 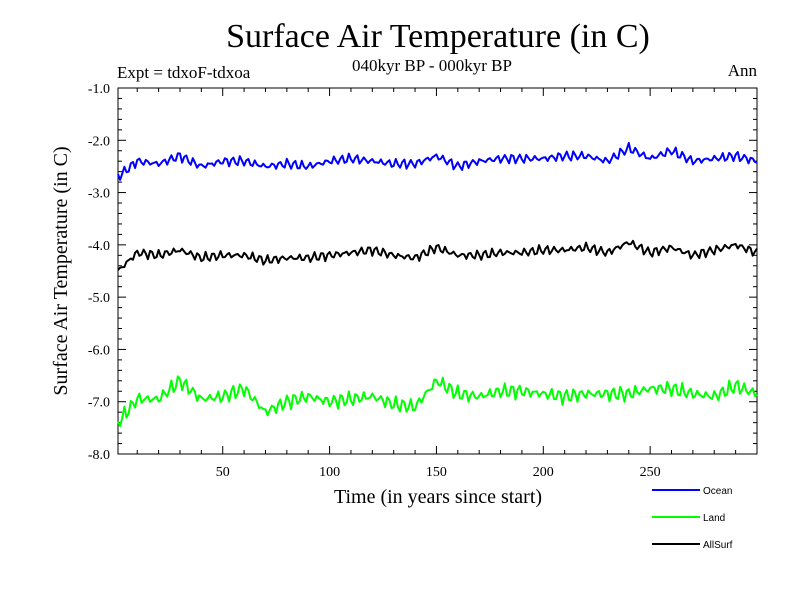 I want to click on y-tick-label: -6.0, so click(x=99, y=350).